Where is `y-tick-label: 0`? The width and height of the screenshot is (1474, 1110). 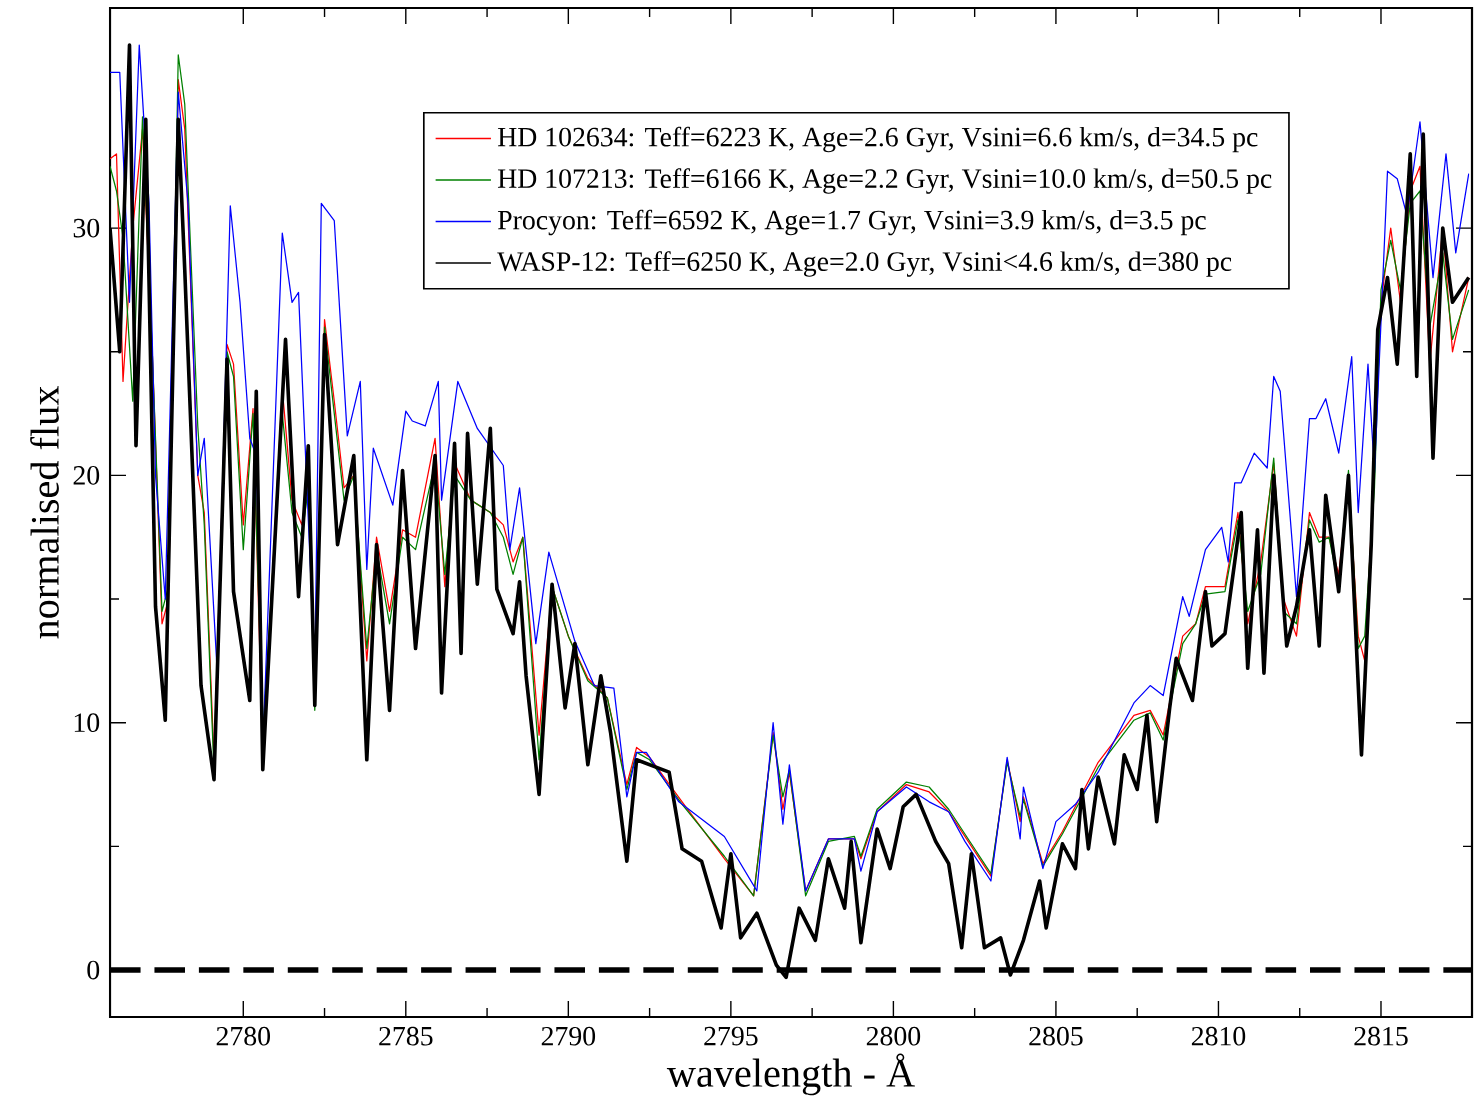 y-tick-label: 0 is located at coordinates (93, 970).